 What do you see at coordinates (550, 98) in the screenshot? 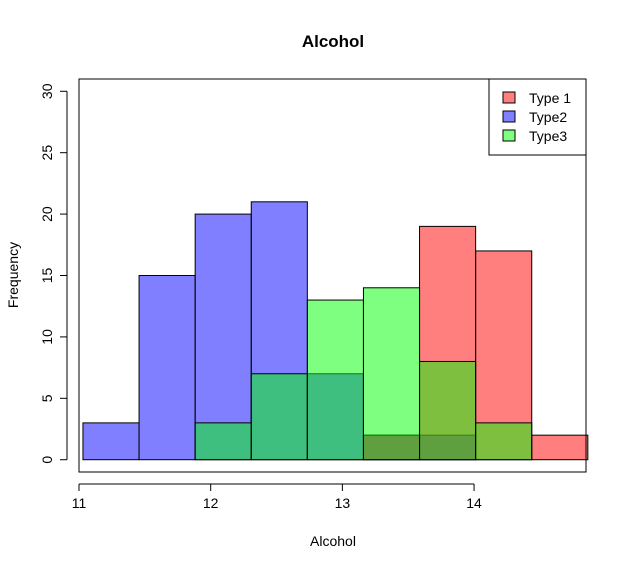
I see `legend-label: Type 1` at bounding box center [550, 98].